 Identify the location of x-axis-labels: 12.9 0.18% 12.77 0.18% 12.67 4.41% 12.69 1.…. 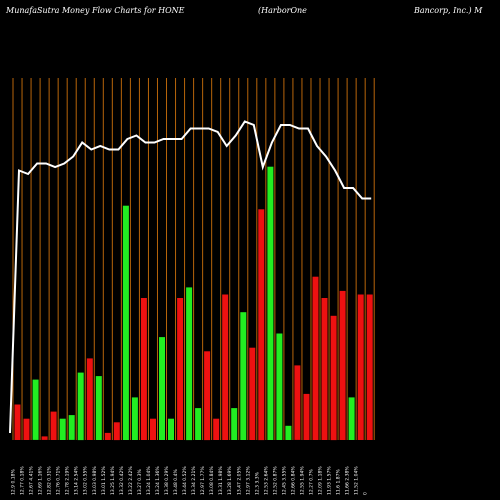
(190, 480).